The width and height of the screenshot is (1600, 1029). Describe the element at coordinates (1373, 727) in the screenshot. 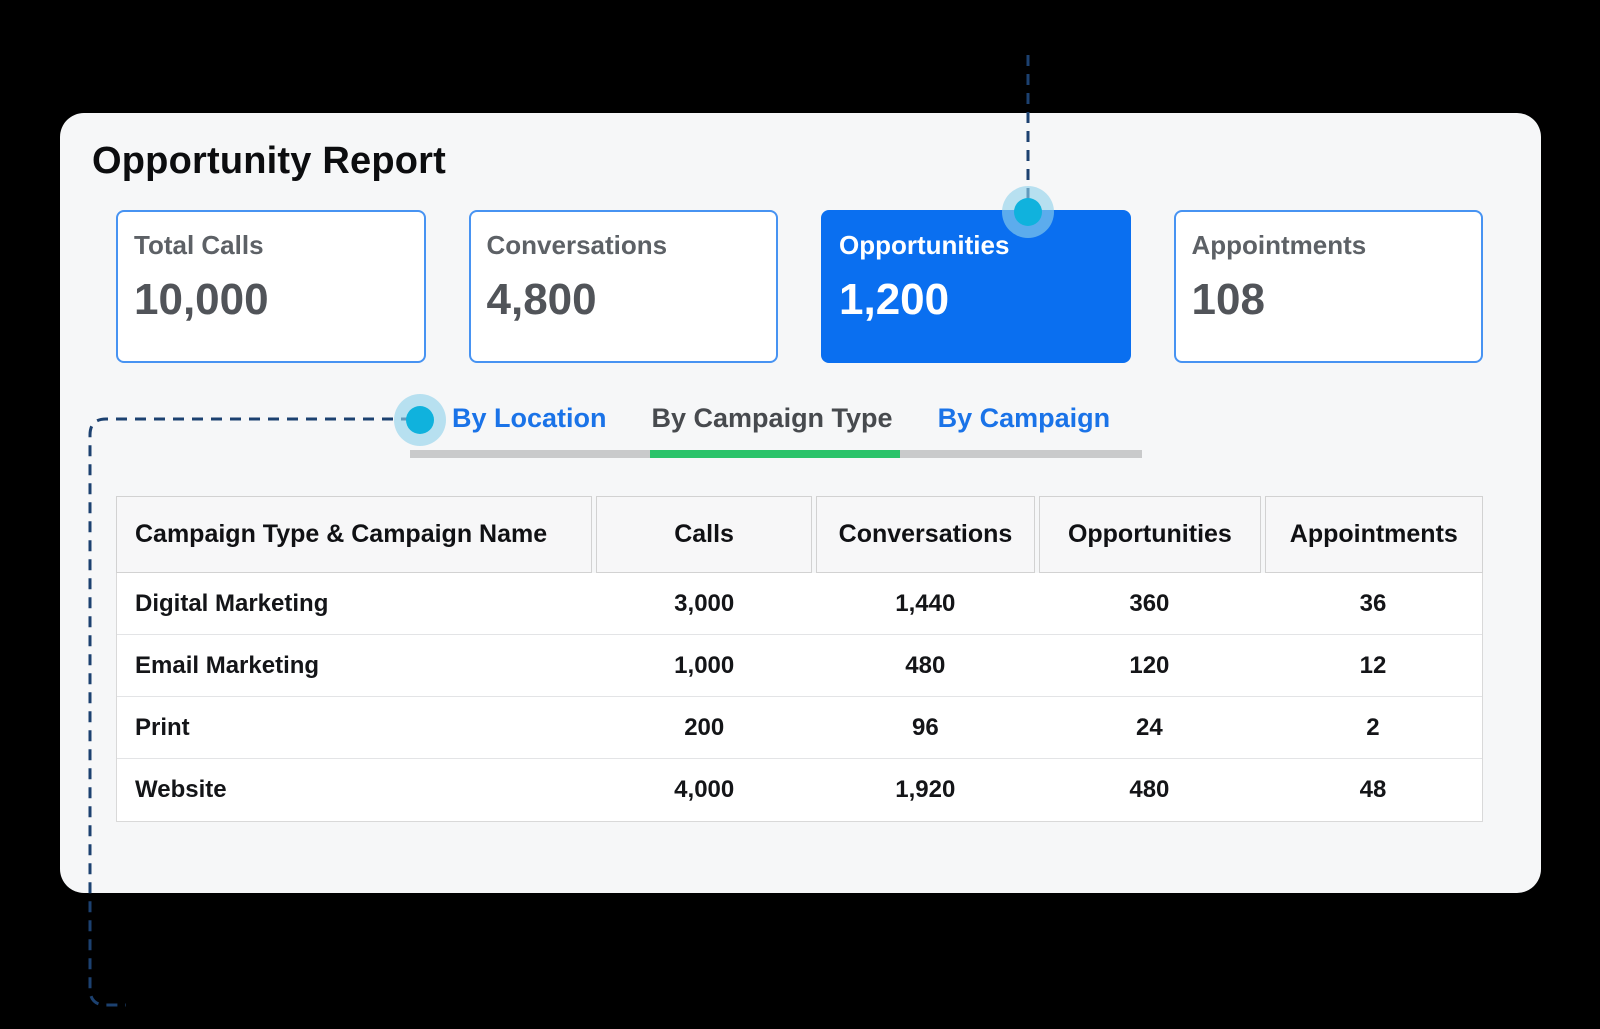

I see `value-cell: 2` at that location.